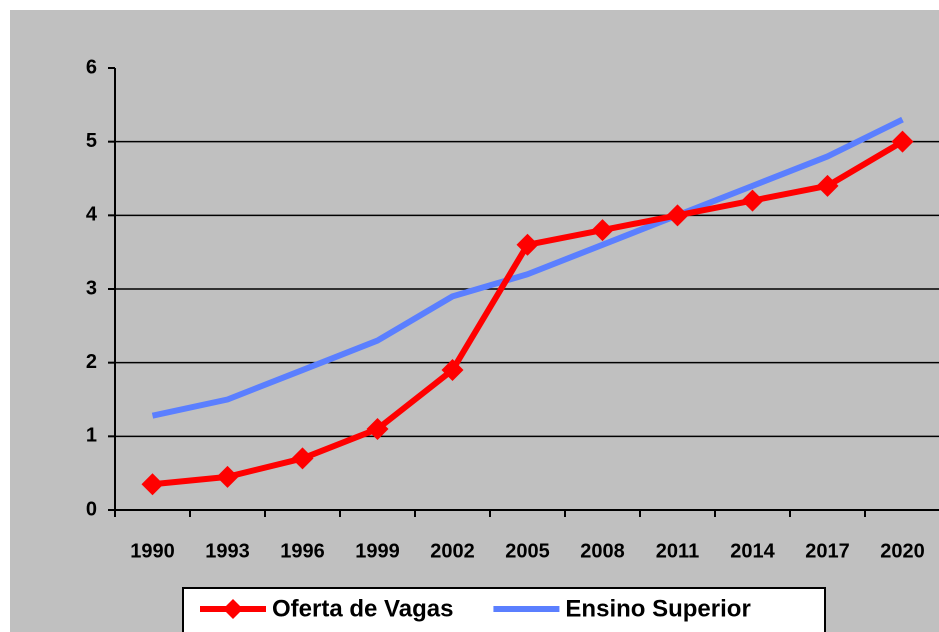 The width and height of the screenshot is (939, 632). I want to click on x-tick-label: 1996, so click(302, 551).